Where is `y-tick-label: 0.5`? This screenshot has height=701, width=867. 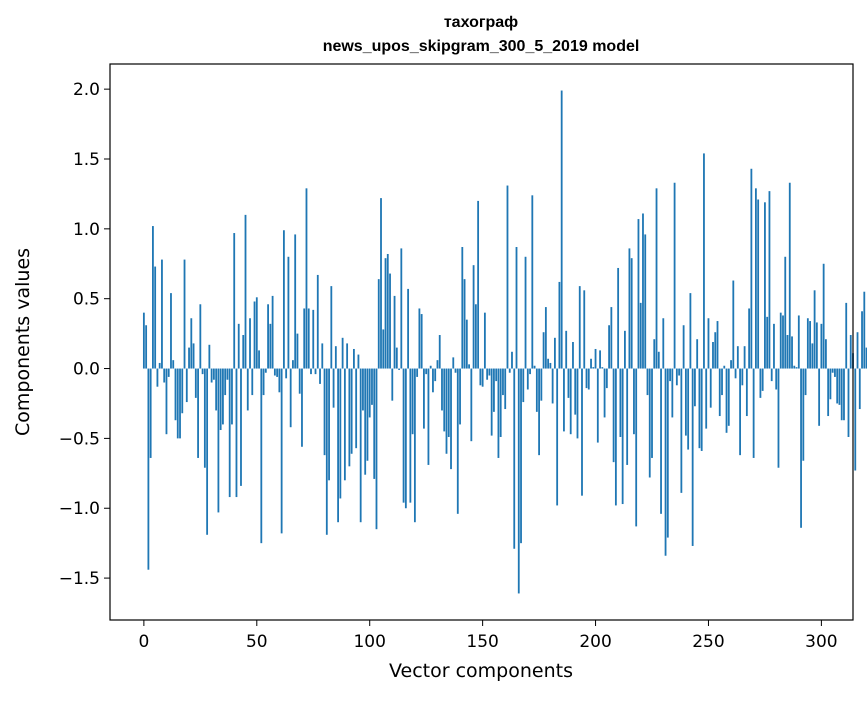
y-tick-label: 0.5 is located at coordinates (86, 300).